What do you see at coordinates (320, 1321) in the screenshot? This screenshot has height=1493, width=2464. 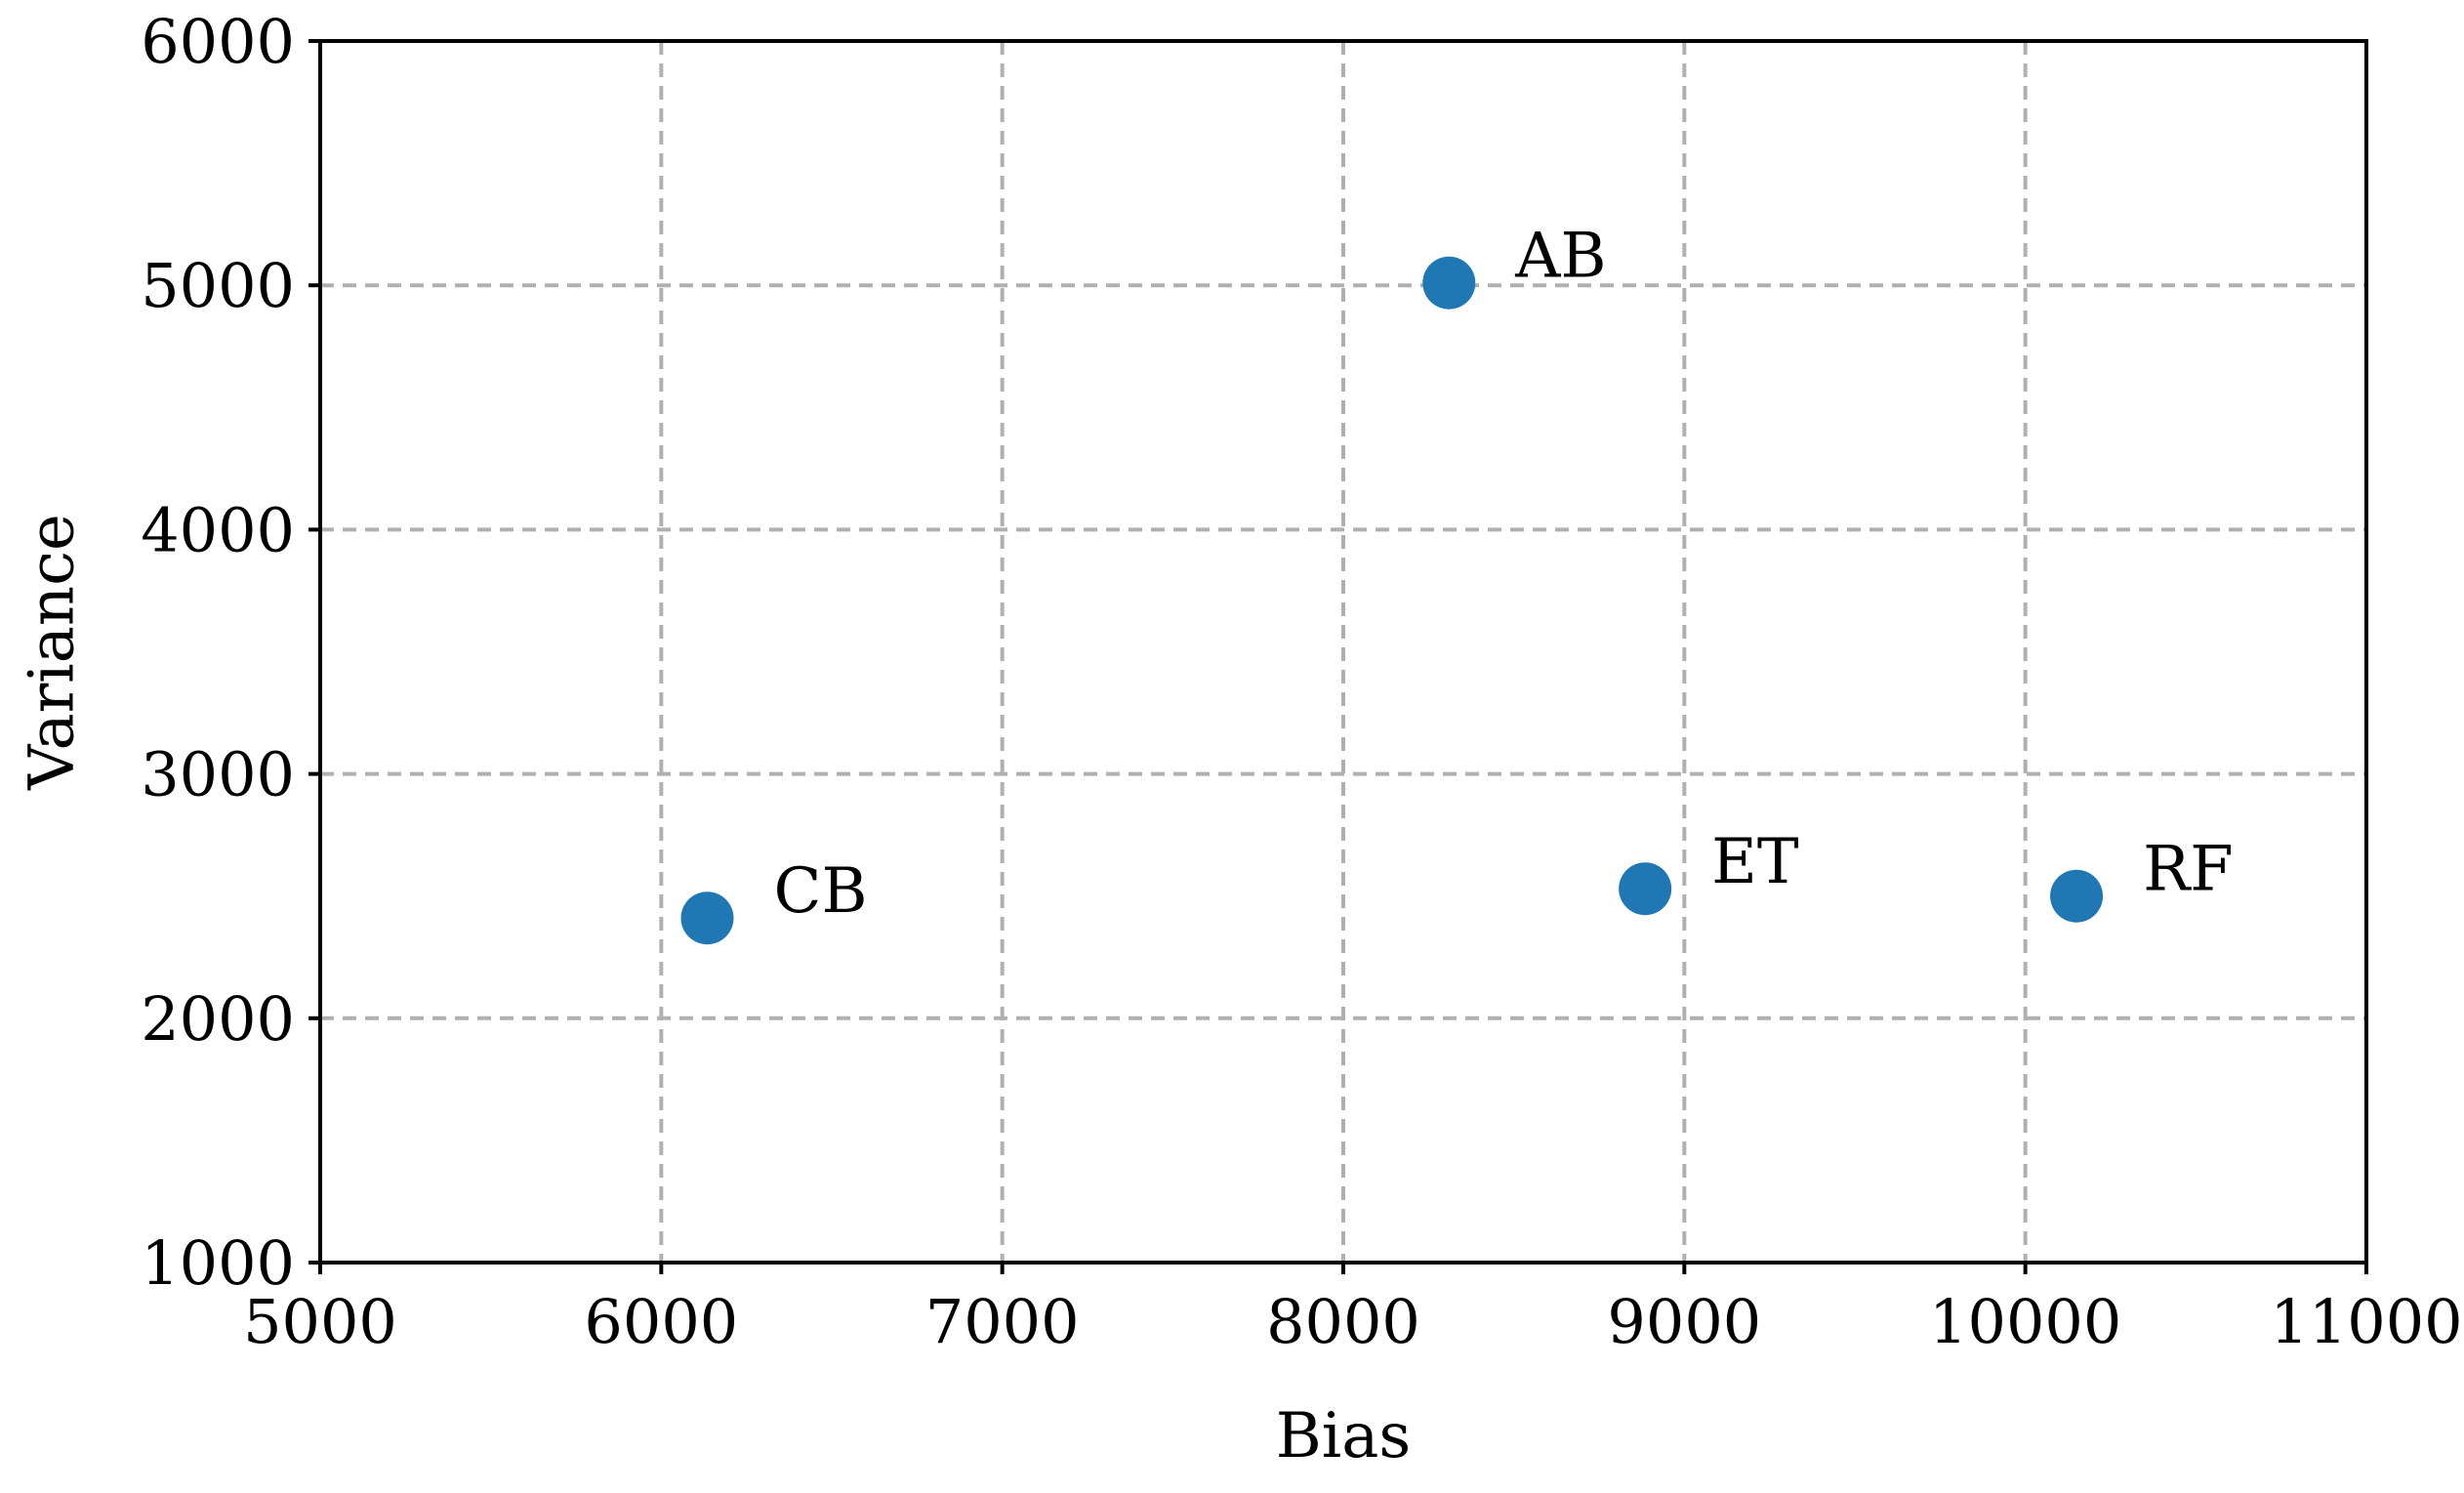 I see `x-tick-label: 5000` at bounding box center [320, 1321].